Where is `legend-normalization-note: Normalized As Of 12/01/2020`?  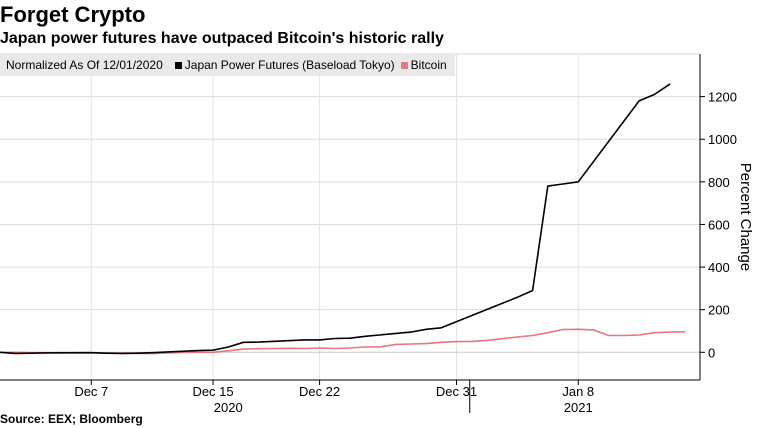 legend-normalization-note: Normalized As Of 12/01/2020 is located at coordinates (84, 65).